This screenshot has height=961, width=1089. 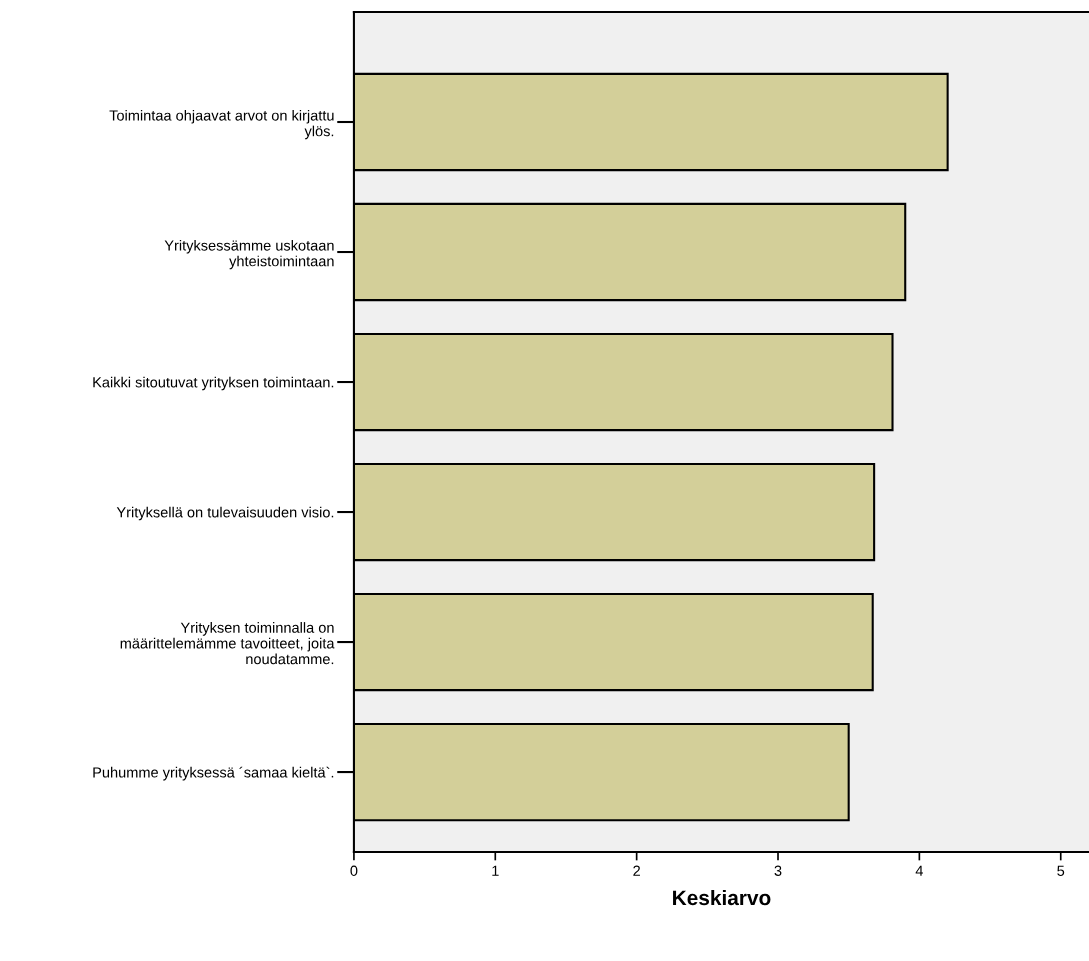 What do you see at coordinates (1061, 870) in the screenshot?
I see `x-tick-label: 5` at bounding box center [1061, 870].